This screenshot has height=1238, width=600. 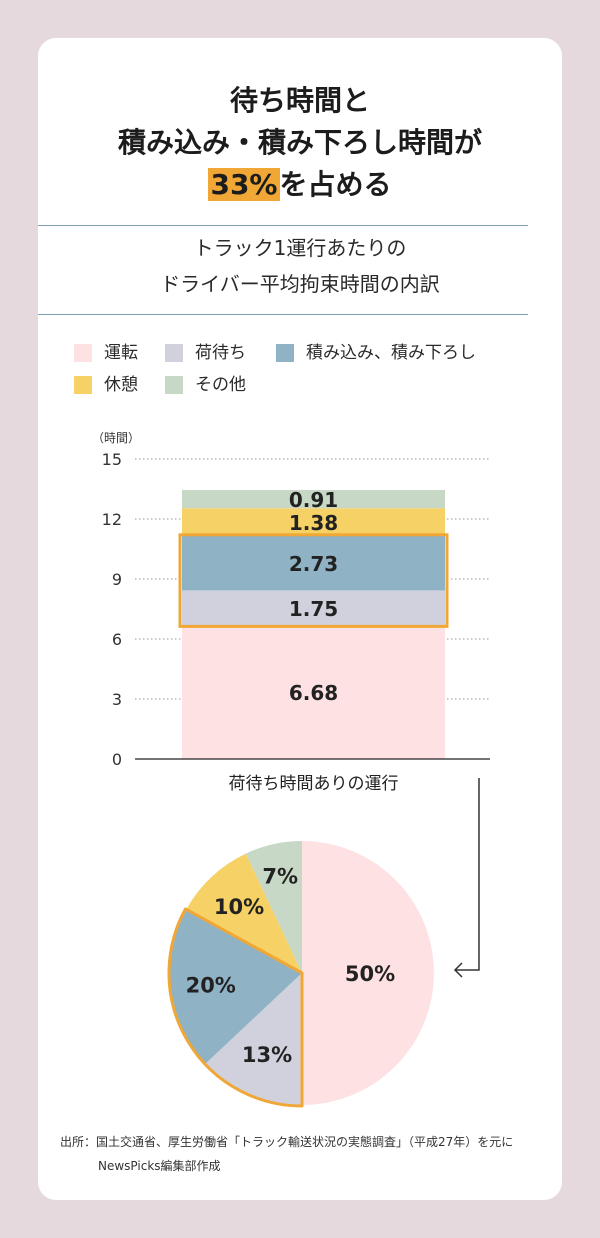 What do you see at coordinates (273, 907) in the screenshot?
I see `pie-slice-other` at bounding box center [273, 907].